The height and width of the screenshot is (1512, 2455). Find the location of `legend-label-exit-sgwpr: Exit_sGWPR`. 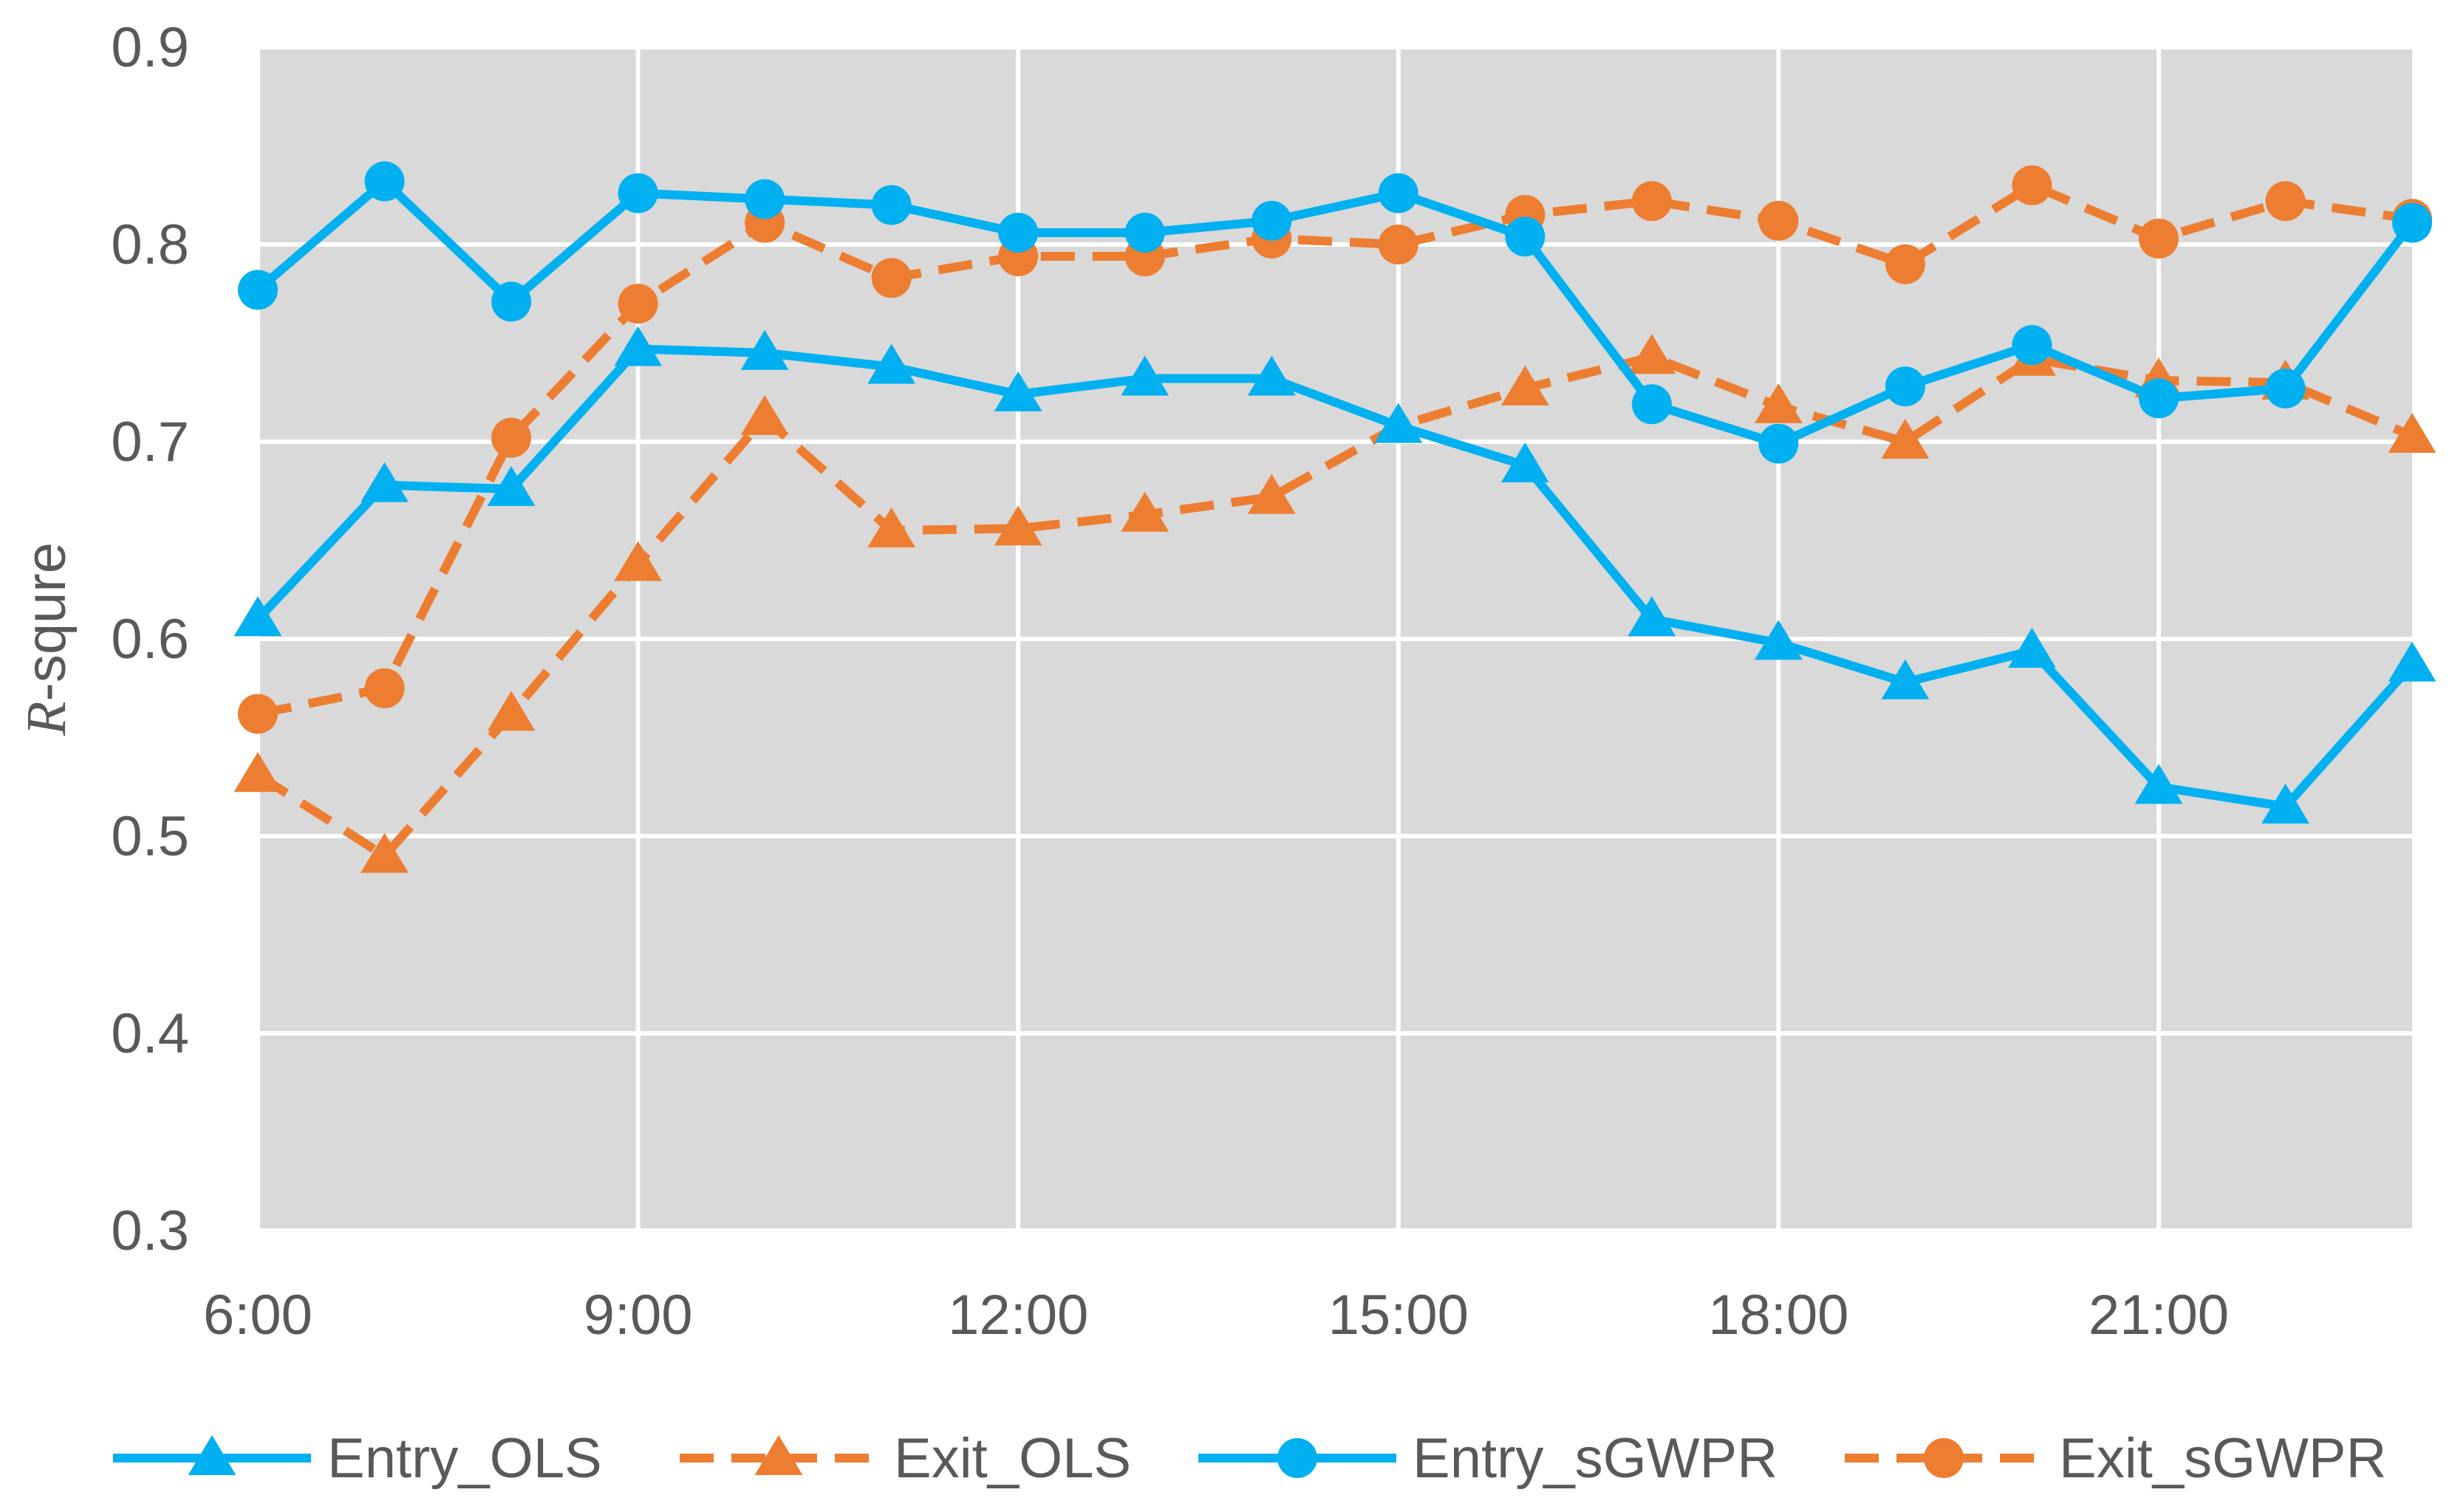

legend-label-exit-sgwpr: Exit_sGWPR is located at coordinates (2222, 1458).